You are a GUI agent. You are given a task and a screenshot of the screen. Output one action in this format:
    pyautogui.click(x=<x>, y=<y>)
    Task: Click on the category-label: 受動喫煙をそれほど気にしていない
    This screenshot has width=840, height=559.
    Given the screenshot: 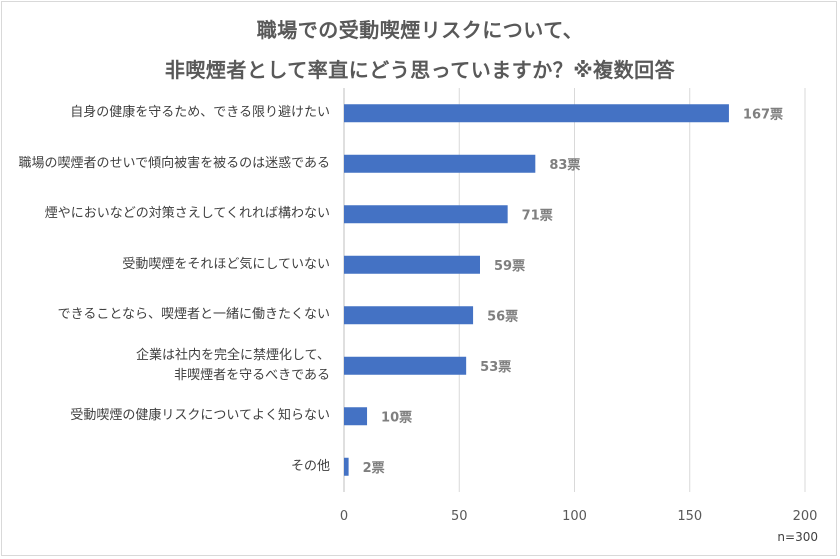 What is the action you would take?
    pyautogui.click(x=170, y=265)
    